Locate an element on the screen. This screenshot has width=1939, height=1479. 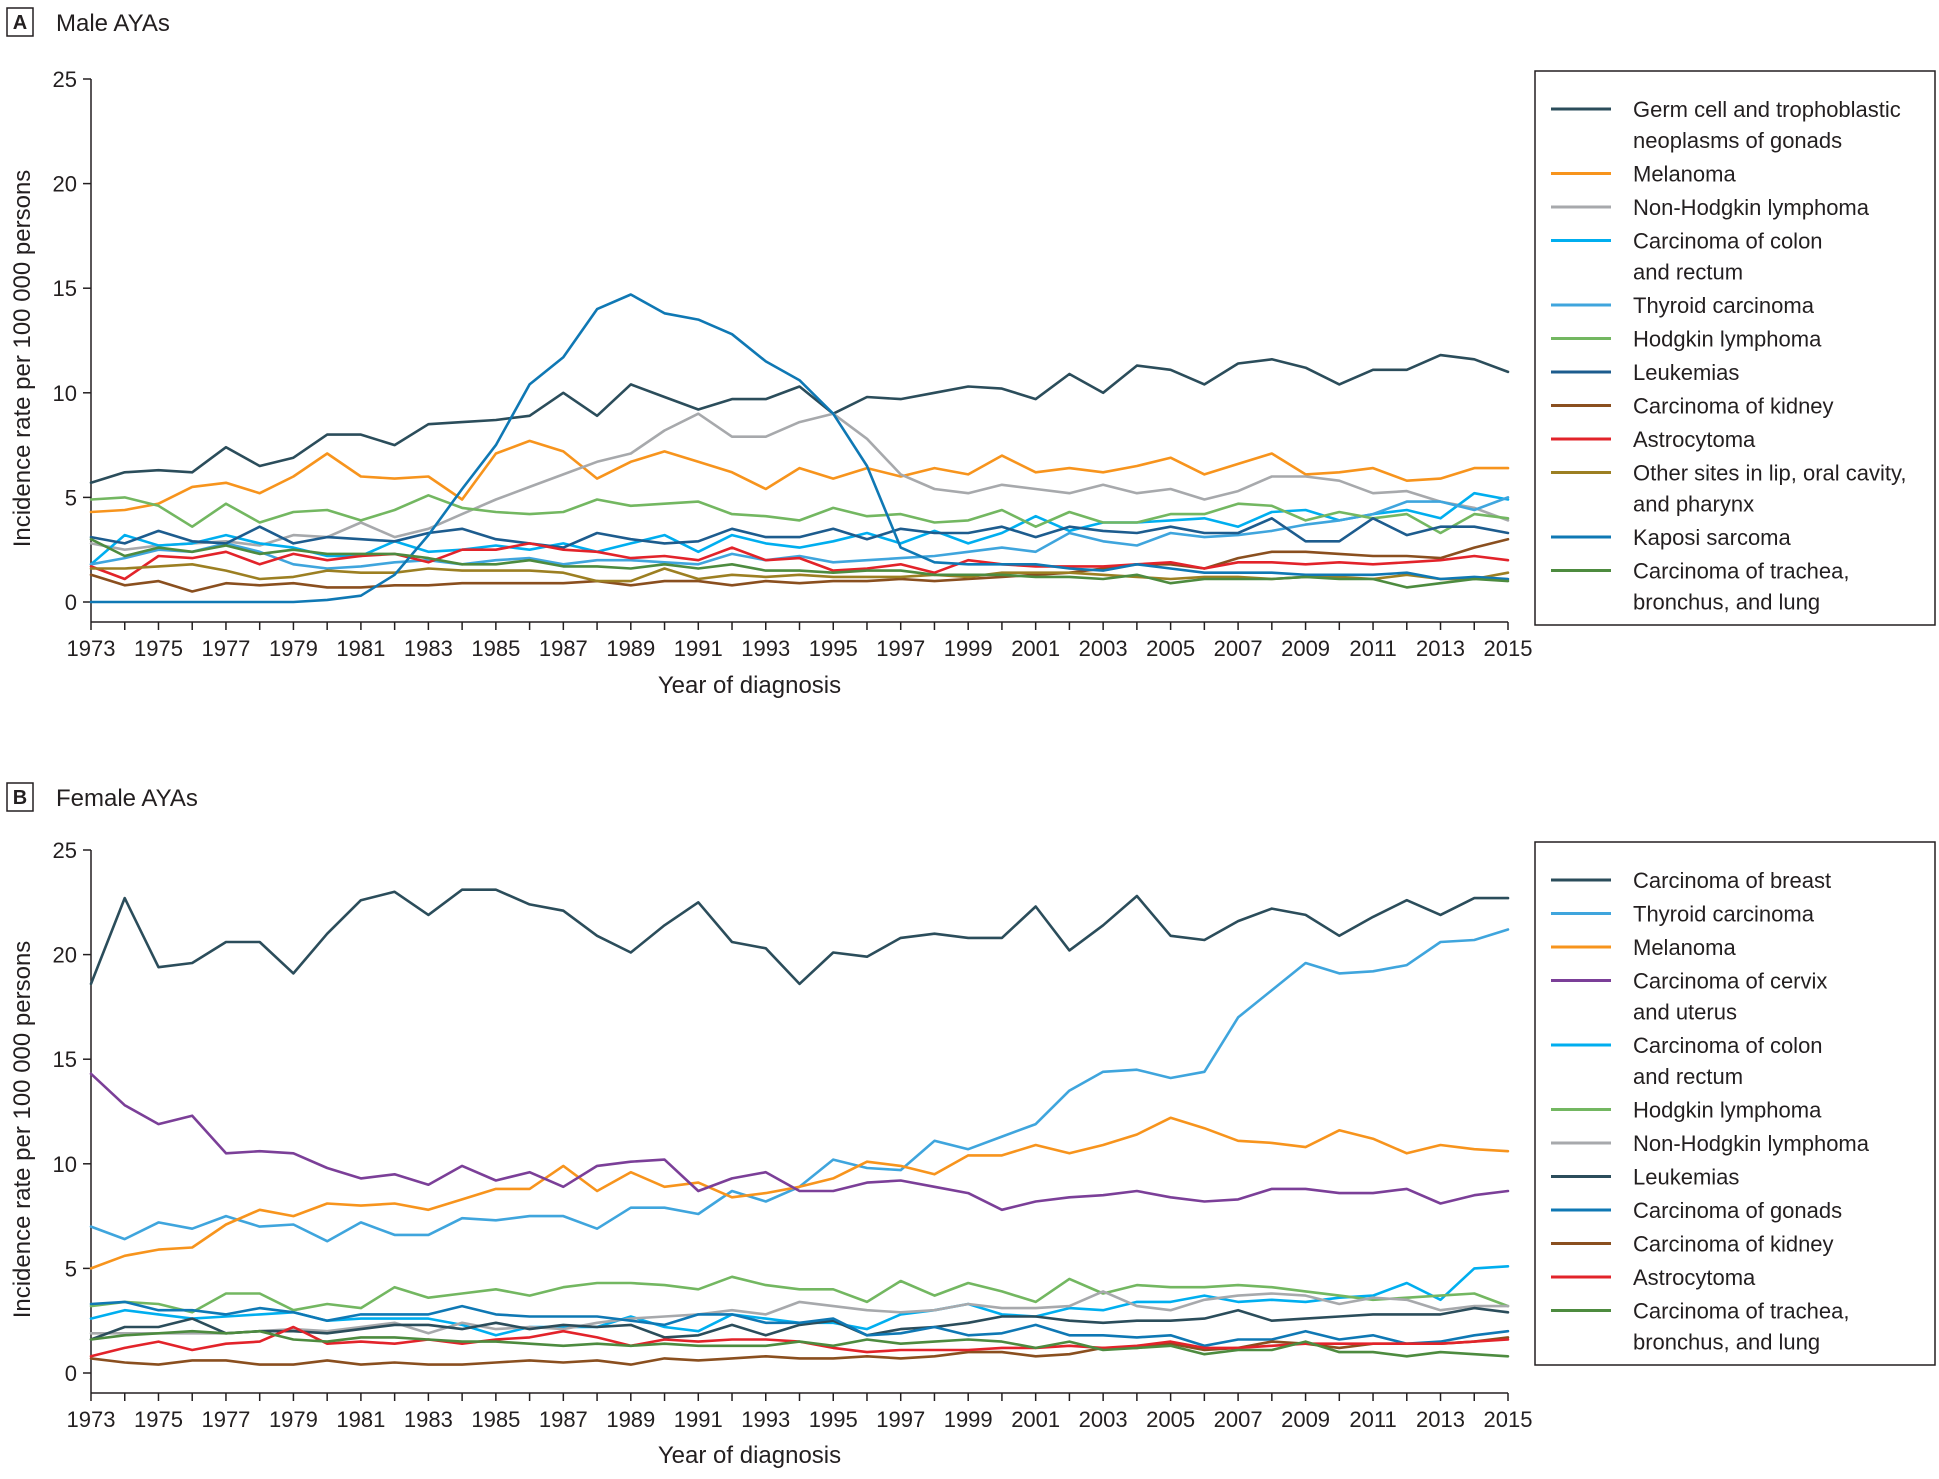
legend-label: and pharynx is located at coordinates (1693, 504).